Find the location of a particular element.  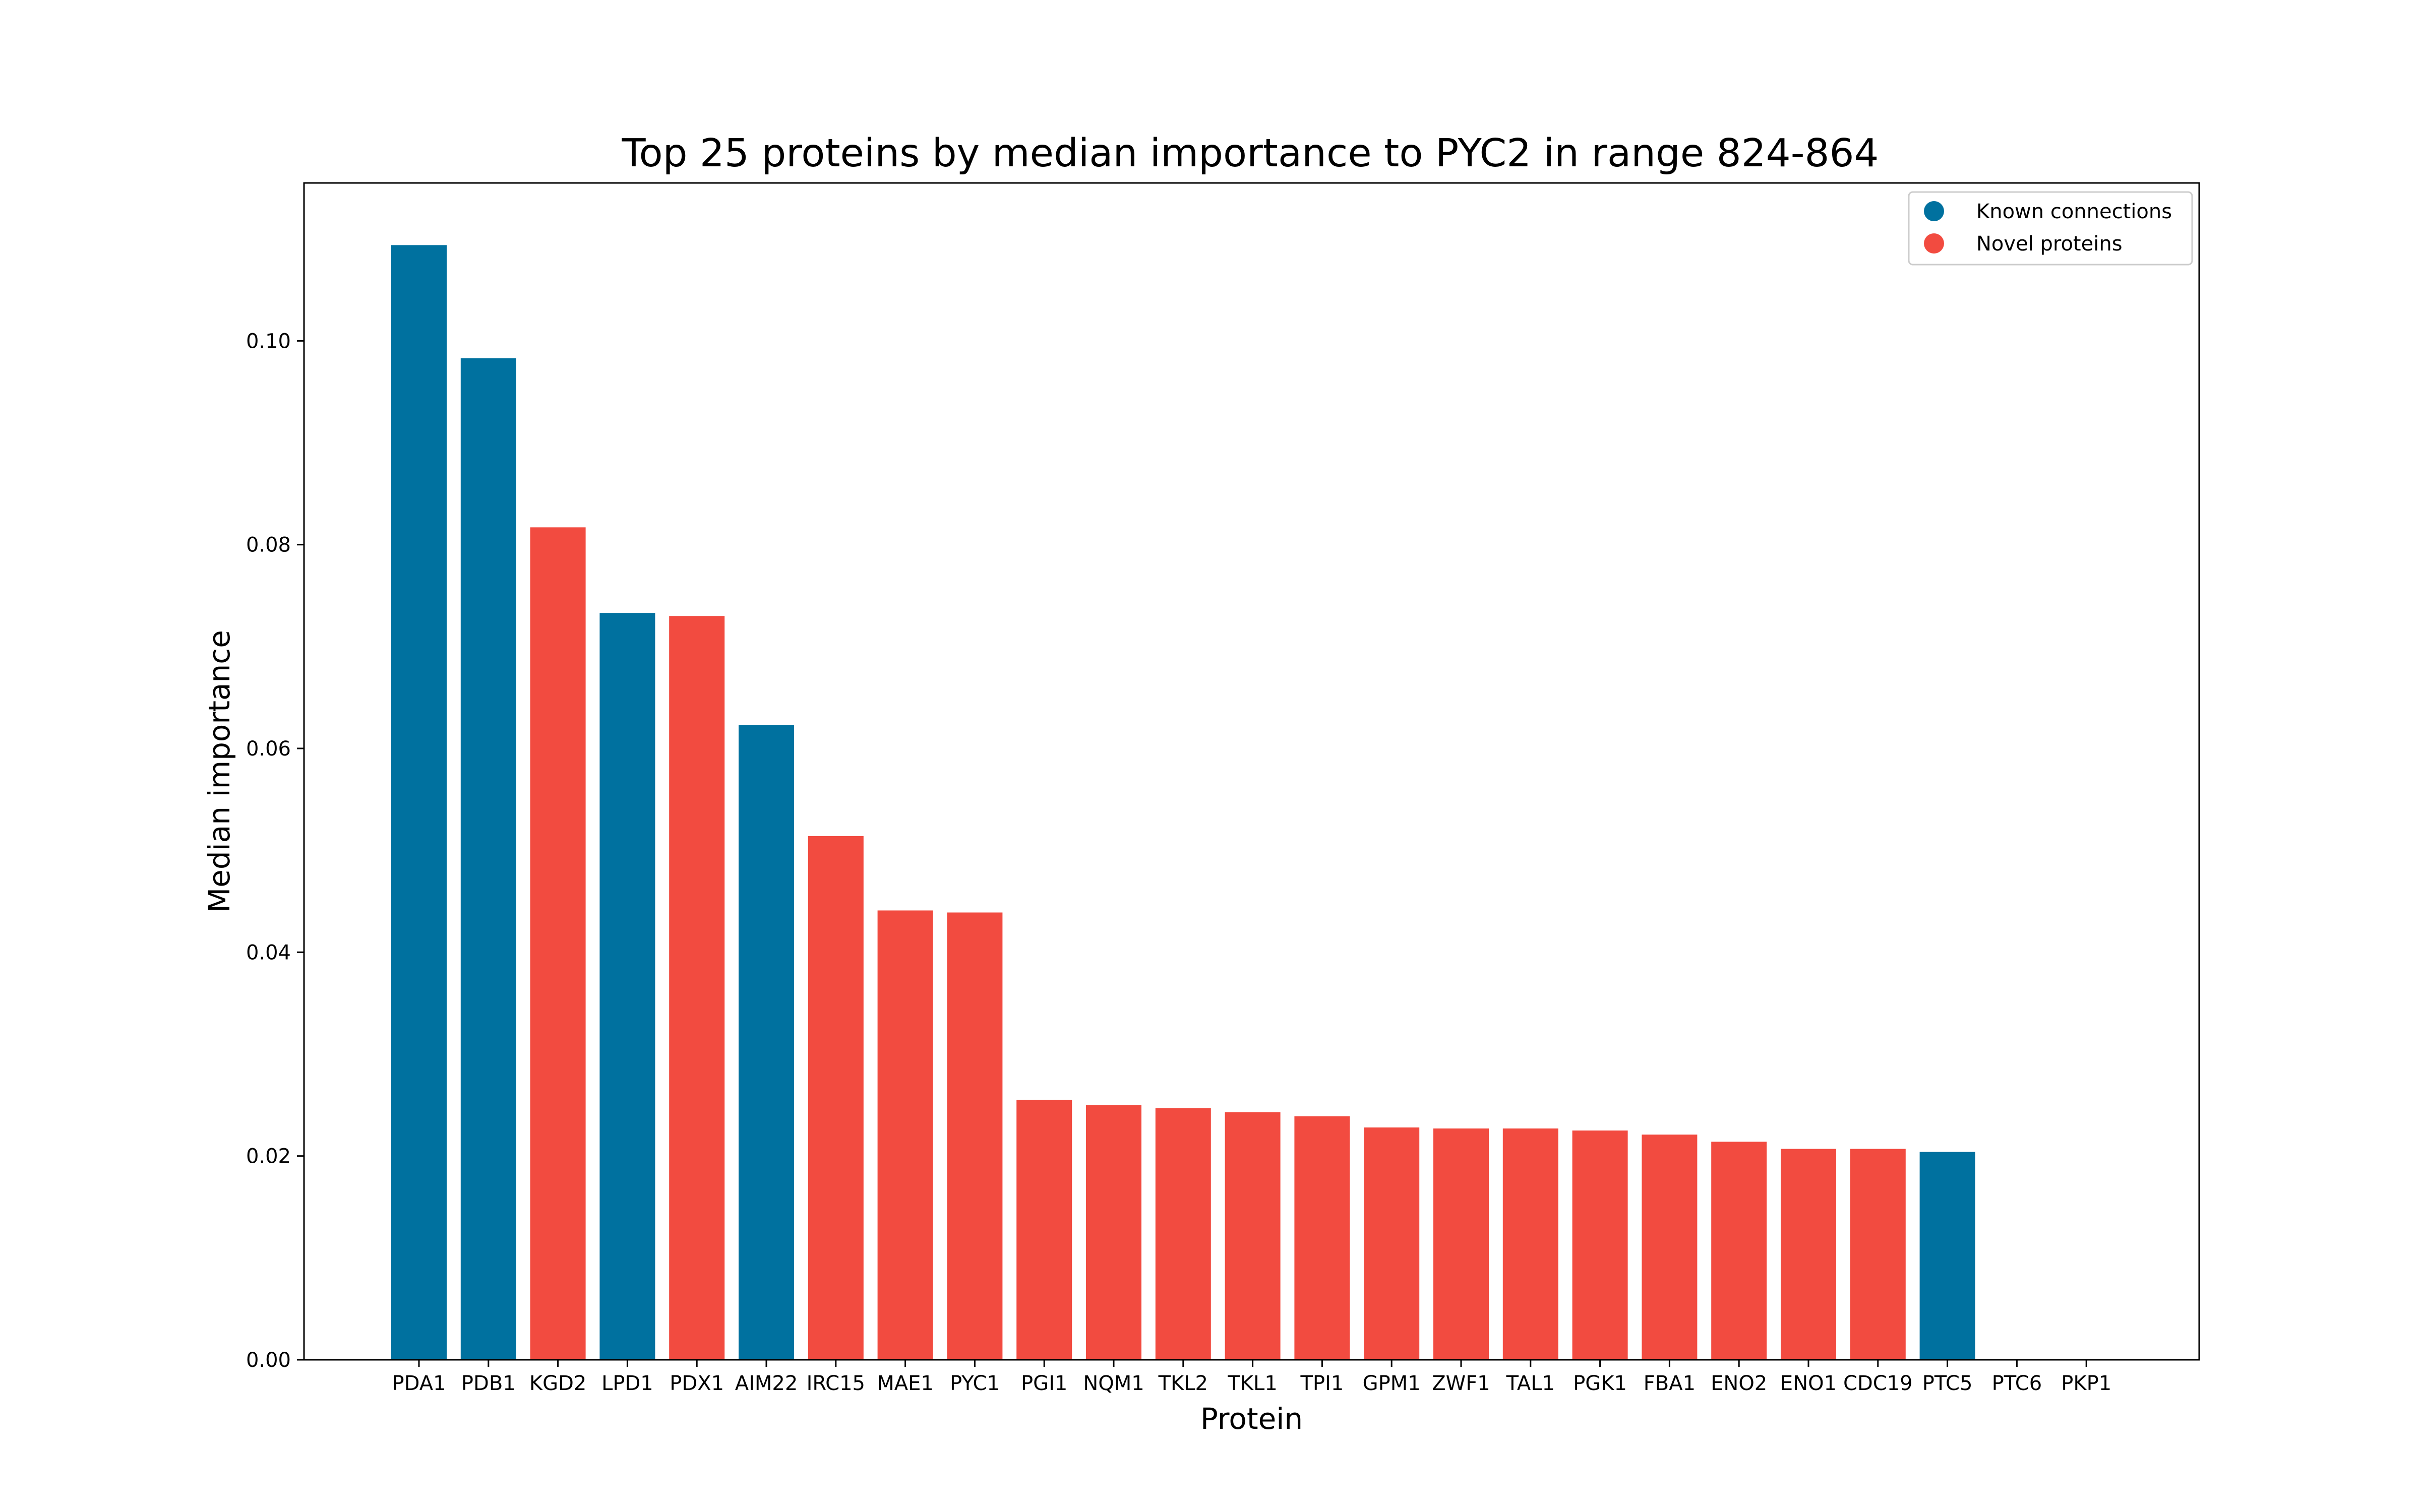

y-tick-label: 0.10 is located at coordinates (268, 341).